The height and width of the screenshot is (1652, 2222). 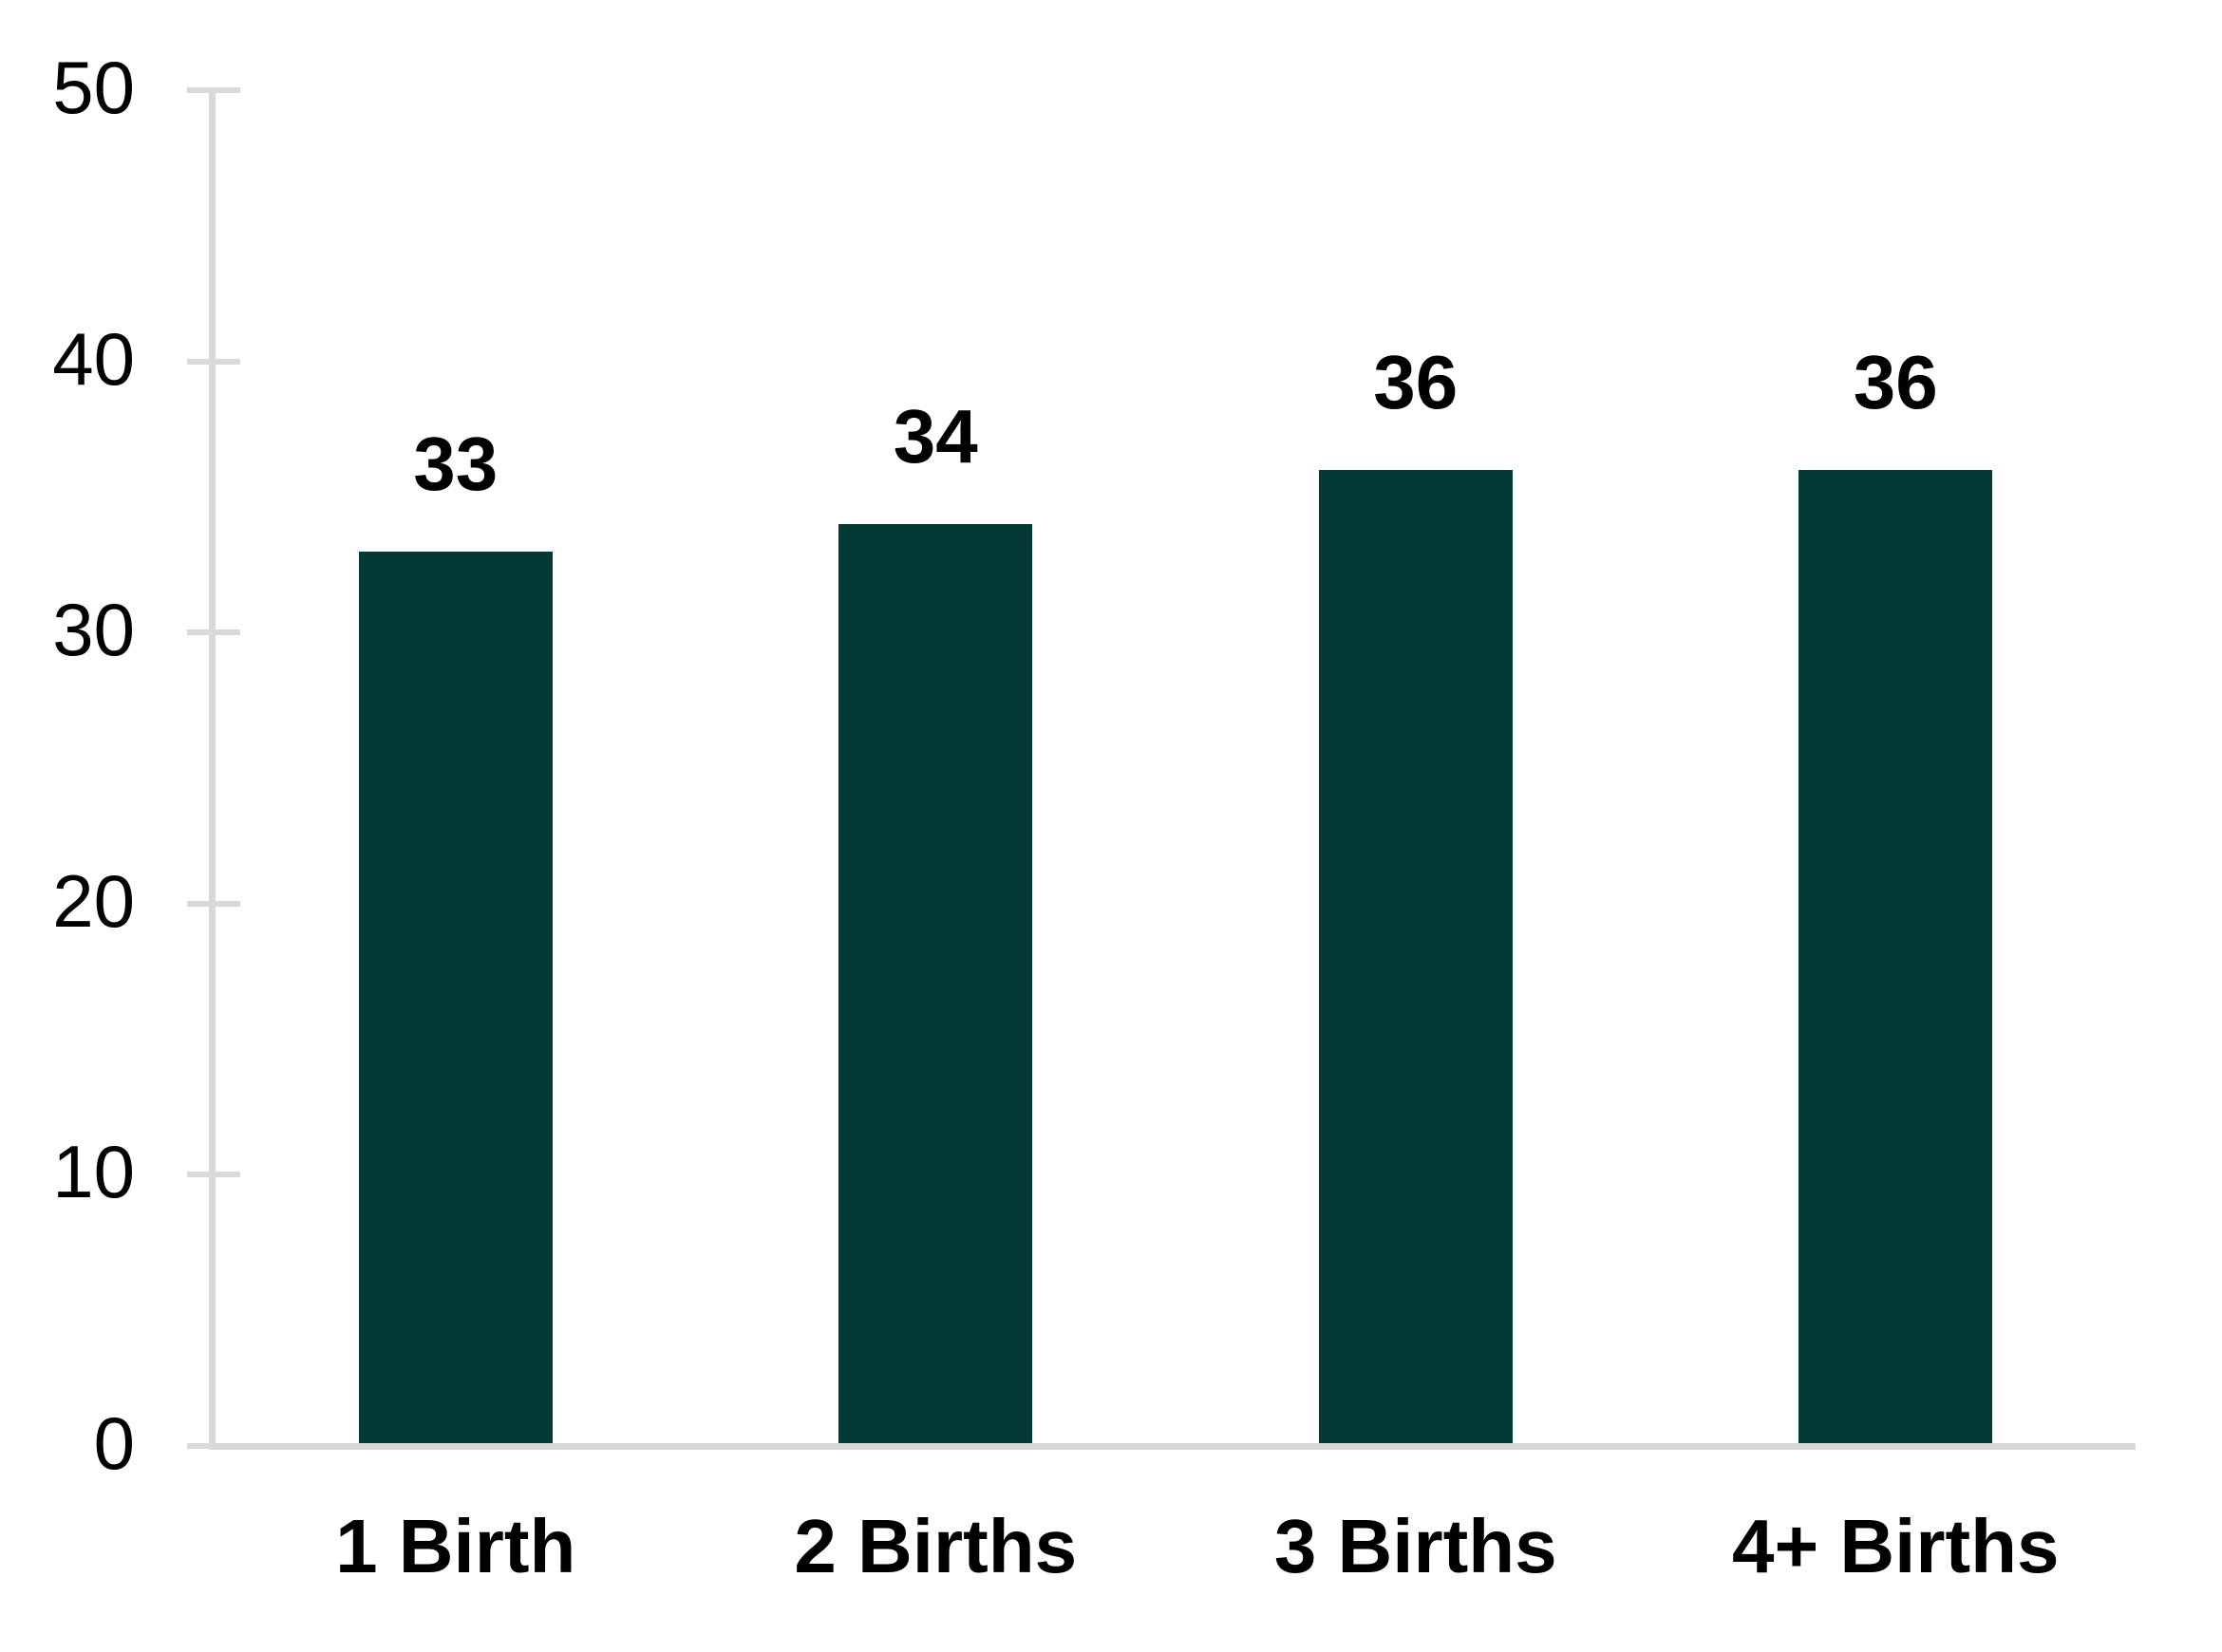 What do you see at coordinates (93, 1172) in the screenshot?
I see `y-axis-tick-label-10: 10` at bounding box center [93, 1172].